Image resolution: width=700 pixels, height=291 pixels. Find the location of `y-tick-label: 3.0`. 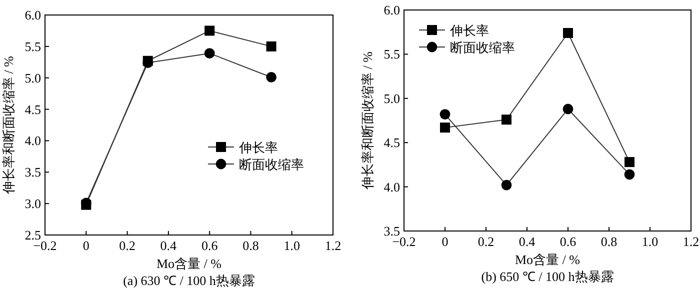

y-tick-label: 3.0 is located at coordinates (32, 204).